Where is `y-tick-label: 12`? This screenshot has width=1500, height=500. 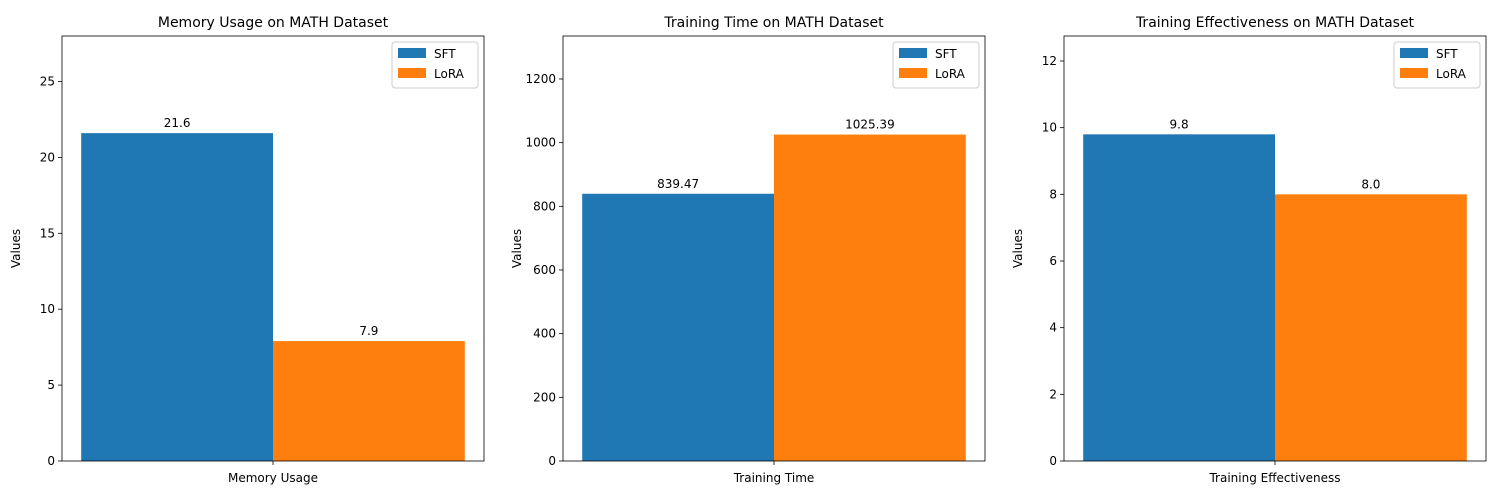 y-tick-label: 12 is located at coordinates (1049, 61).